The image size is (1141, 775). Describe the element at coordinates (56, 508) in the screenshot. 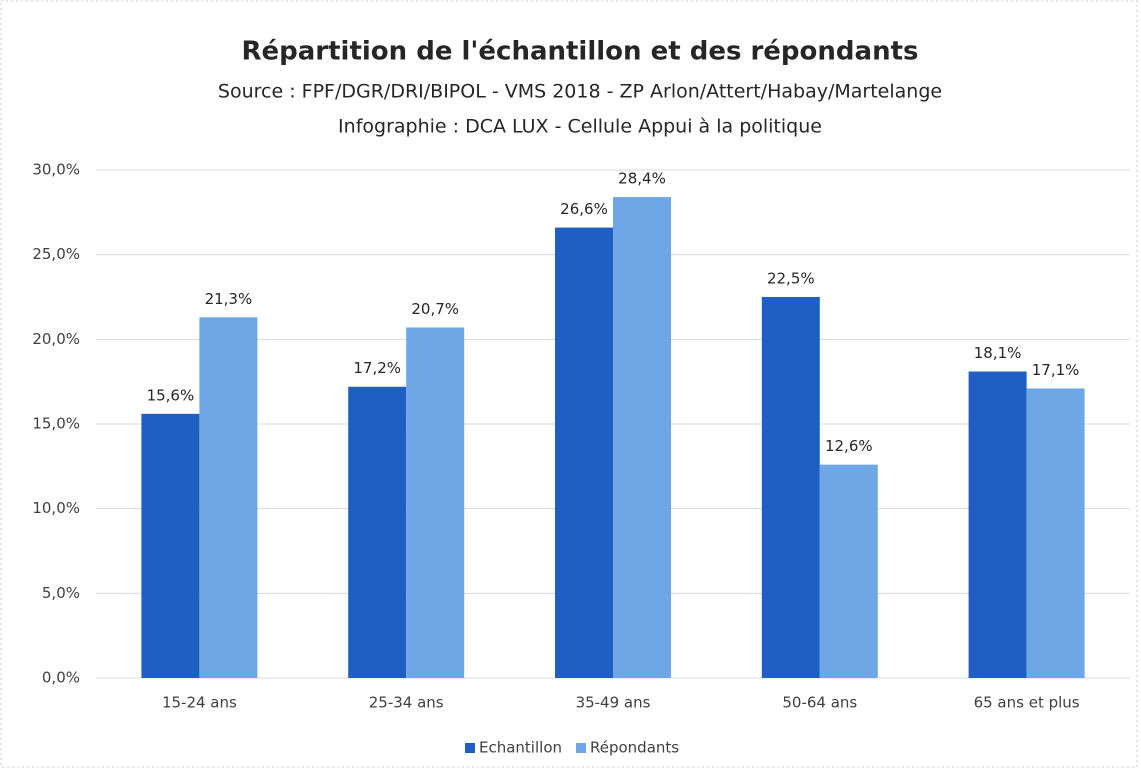

I see `y-tick-label: 10,0%` at that location.